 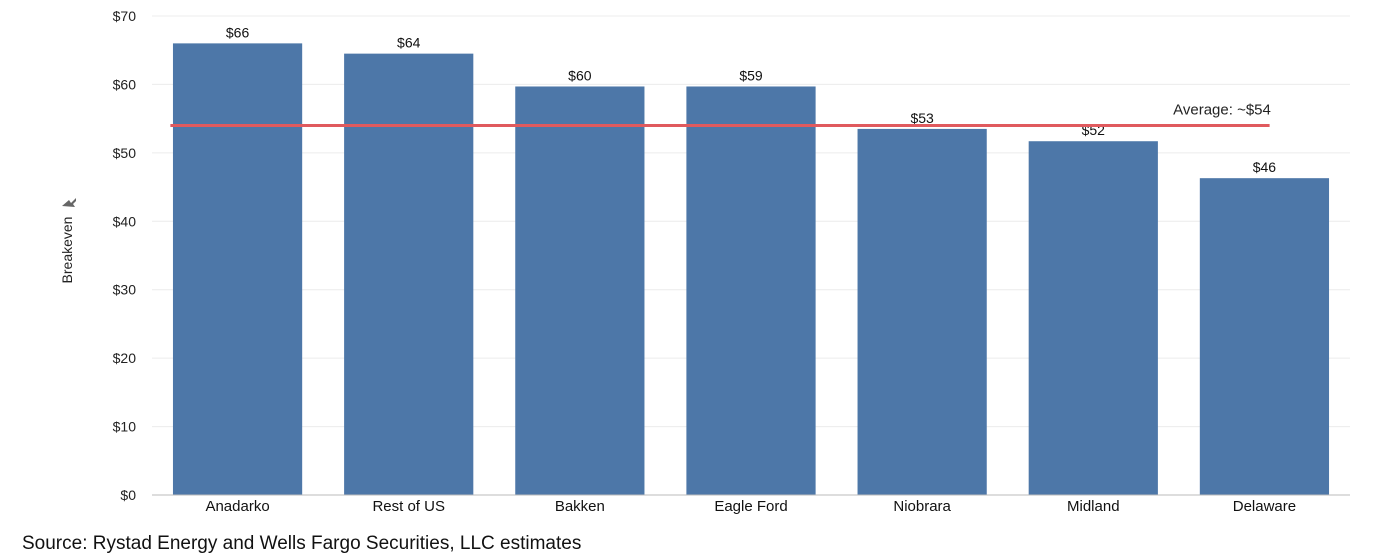 What do you see at coordinates (237, 506) in the screenshot?
I see `category-label: Anadarko` at bounding box center [237, 506].